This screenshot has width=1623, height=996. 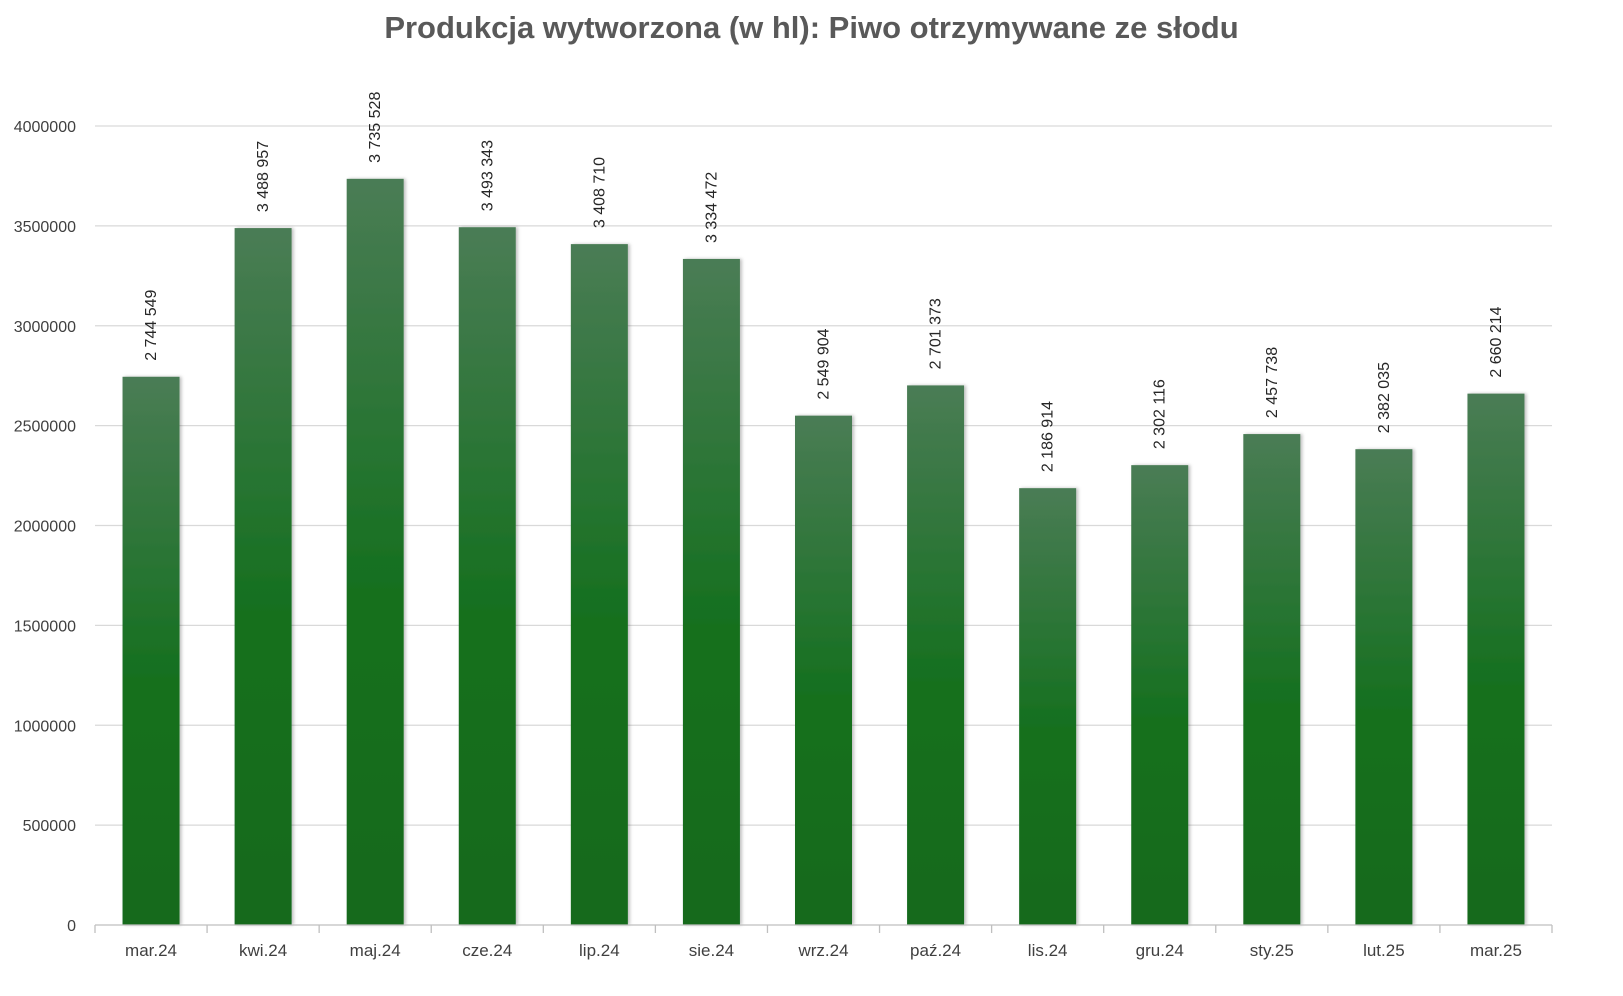 I want to click on x-tick-label: sty.25, so click(x=1272, y=950).